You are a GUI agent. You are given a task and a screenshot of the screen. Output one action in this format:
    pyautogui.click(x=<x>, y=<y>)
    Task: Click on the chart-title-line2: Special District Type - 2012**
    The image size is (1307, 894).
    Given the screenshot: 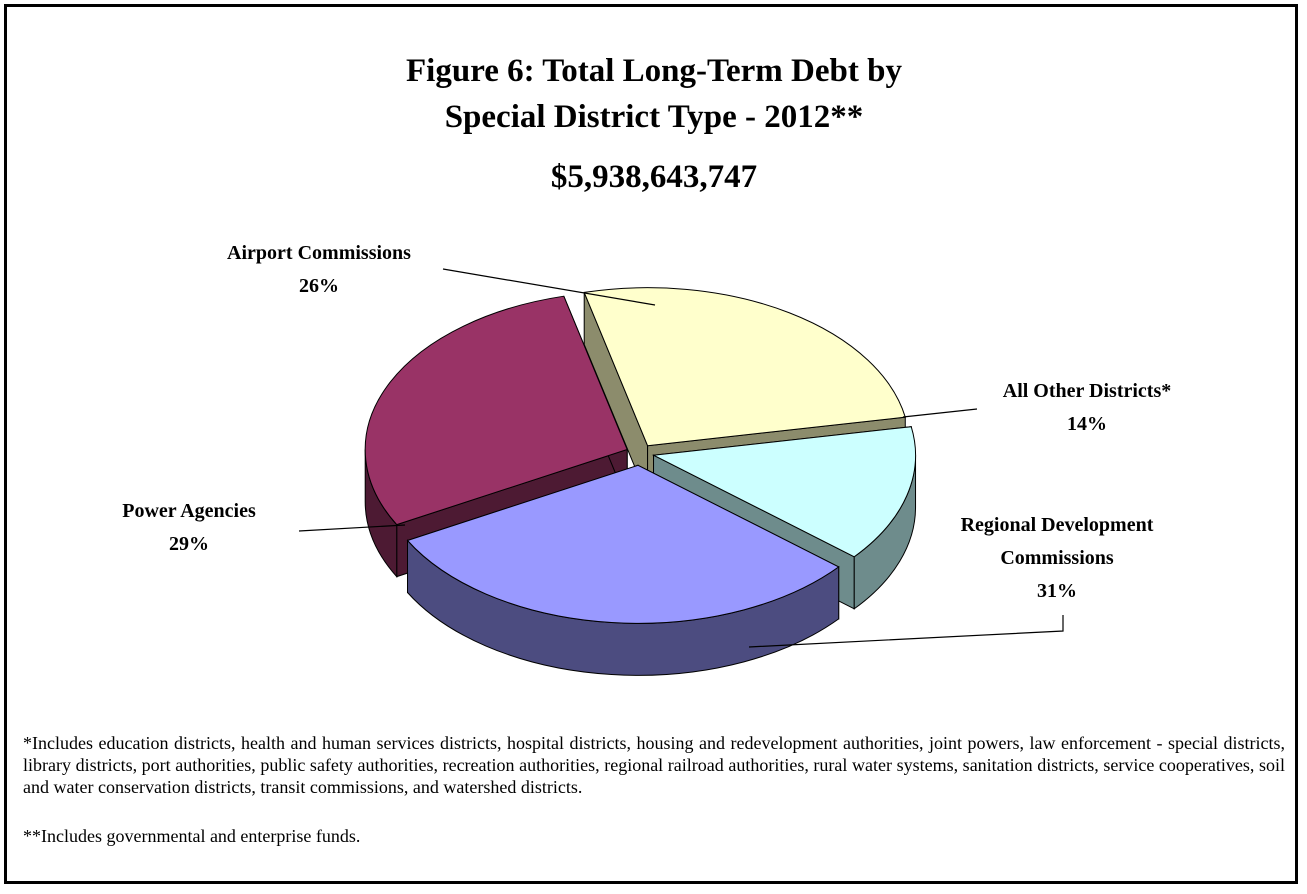 What is the action you would take?
    pyautogui.click(x=654, y=117)
    